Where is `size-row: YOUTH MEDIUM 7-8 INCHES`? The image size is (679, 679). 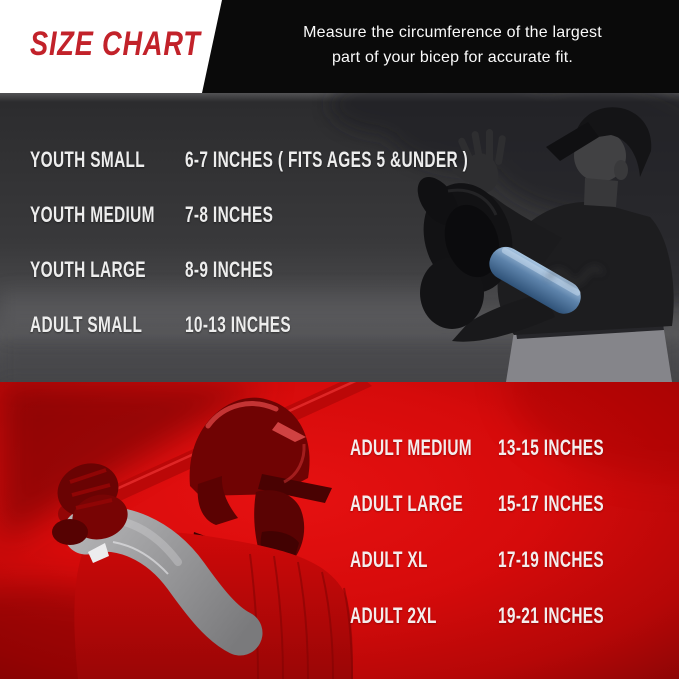
size-row: YOUTH MEDIUM 7-8 INCHES is located at coordinates (309, 214).